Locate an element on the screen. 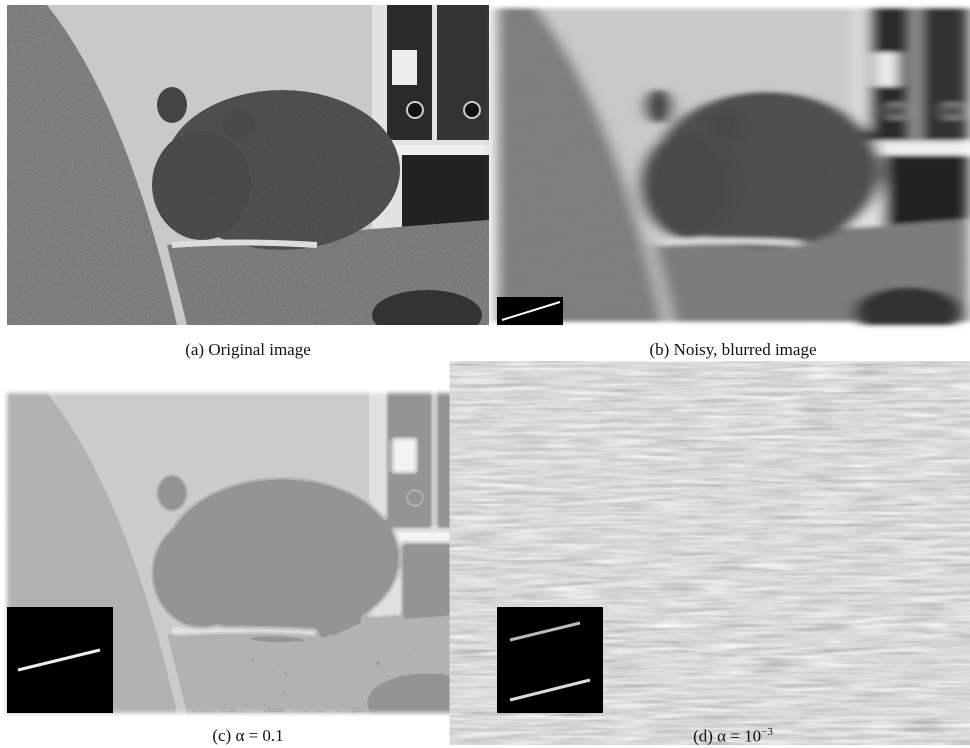 Image resolution: width=970 pixels, height=748 pixels. caption-label: (c) is located at coordinates (222, 735).